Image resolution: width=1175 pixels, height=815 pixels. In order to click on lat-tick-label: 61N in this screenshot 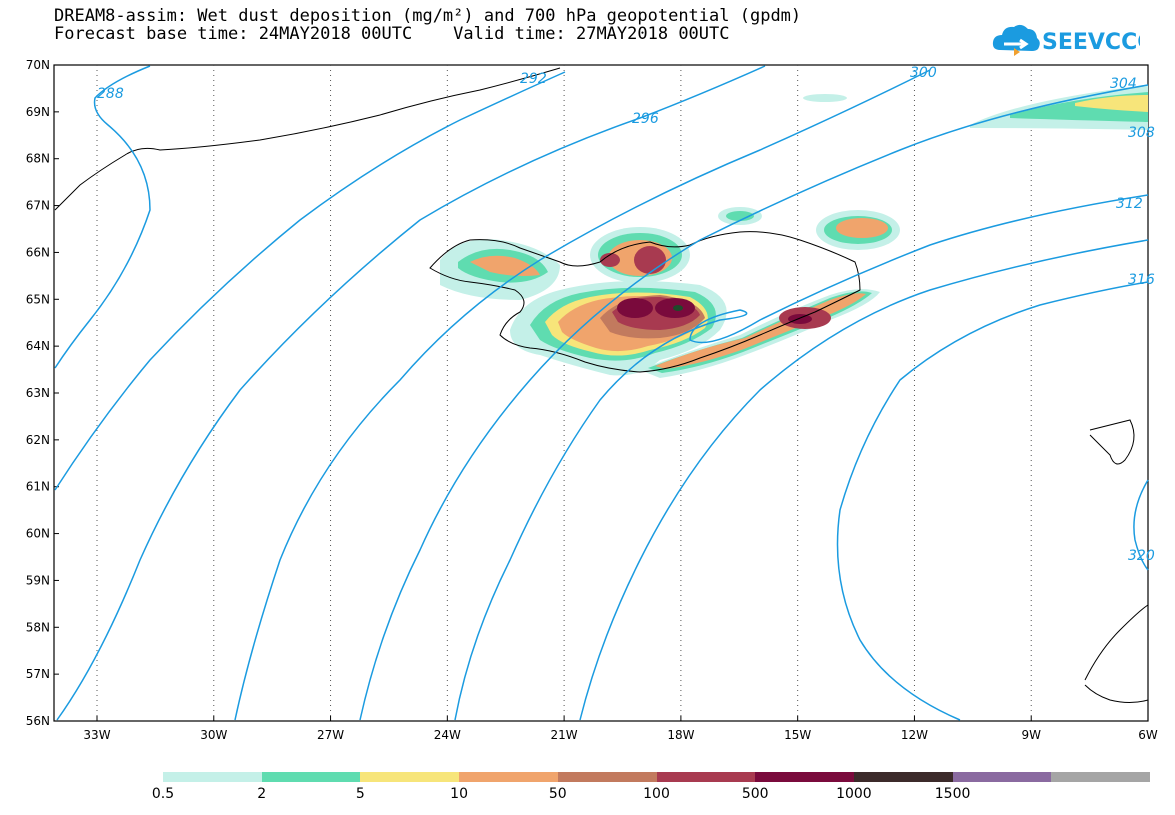, I will do `click(38, 487)`.